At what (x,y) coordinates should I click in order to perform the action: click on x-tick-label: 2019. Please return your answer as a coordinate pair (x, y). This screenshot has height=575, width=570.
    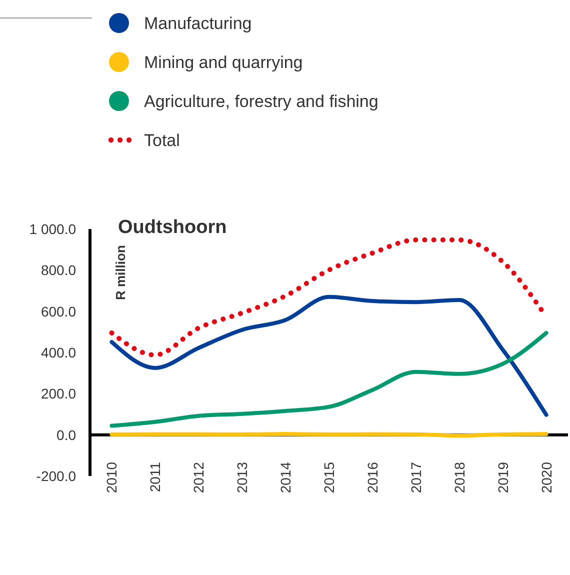
    Looking at the image, I should click on (502, 478).